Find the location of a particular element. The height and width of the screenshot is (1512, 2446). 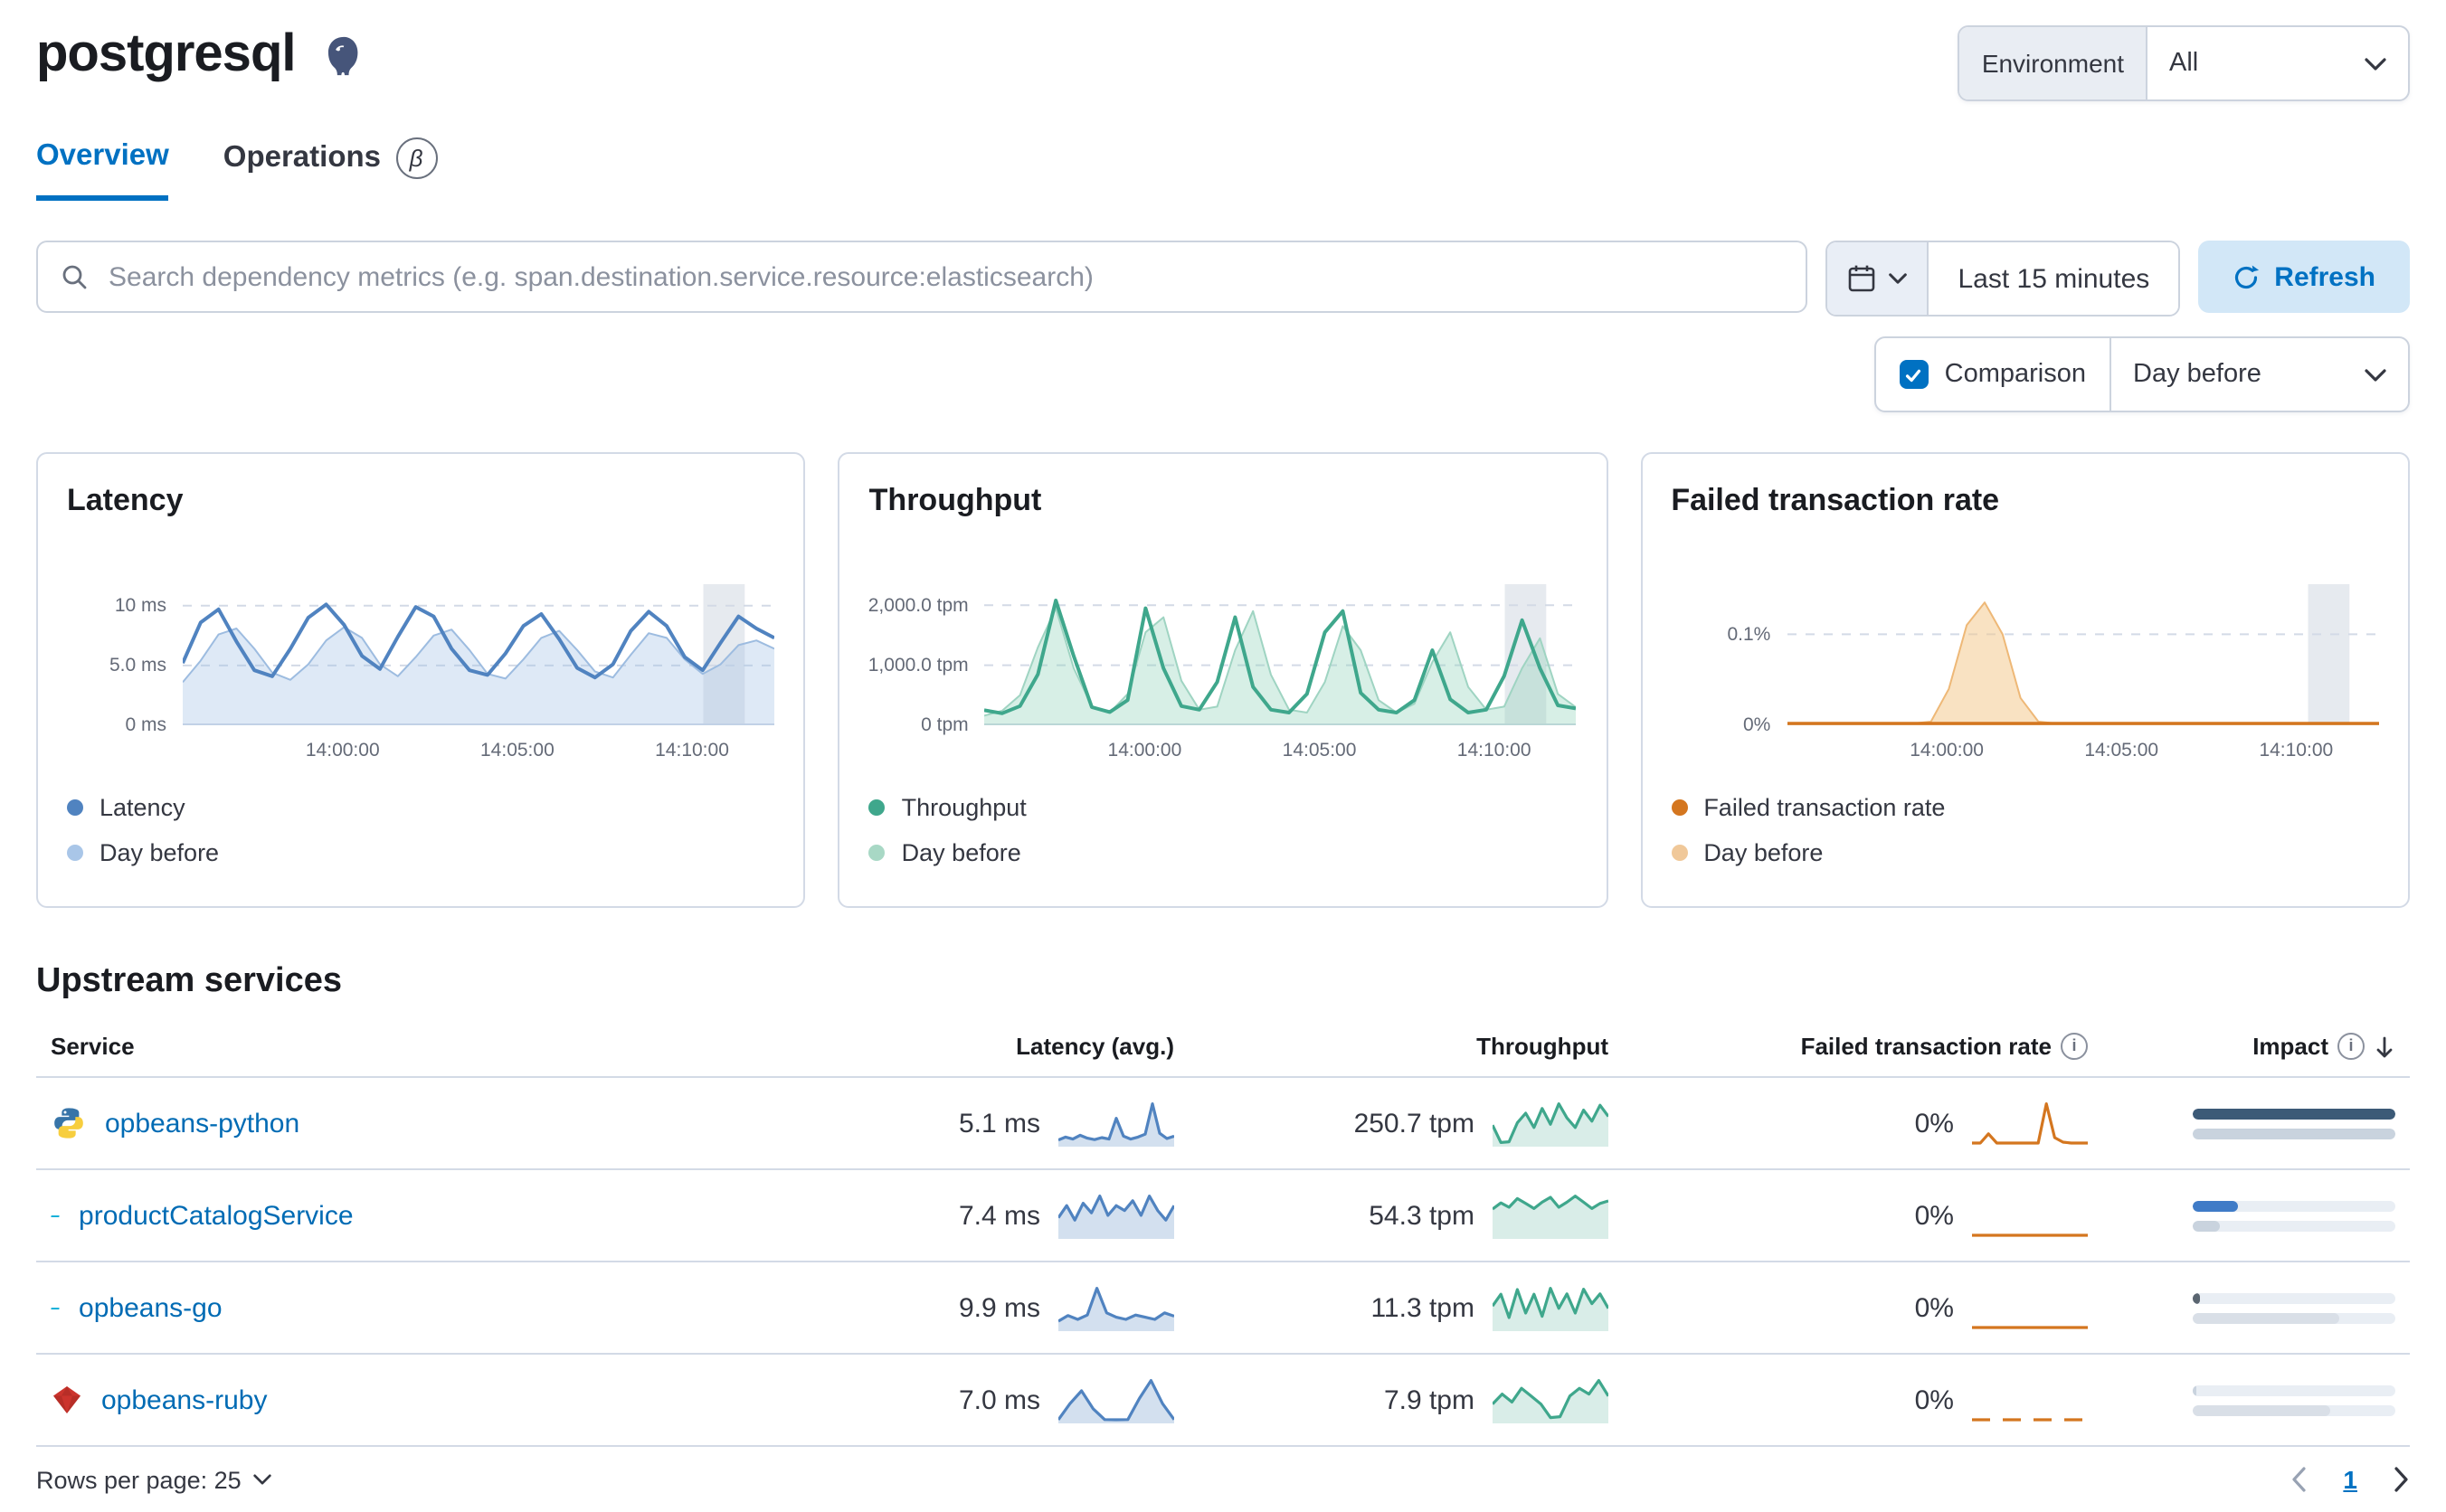

legend-item-failed-rate: Failed transaction rate is located at coordinates (2025, 807).